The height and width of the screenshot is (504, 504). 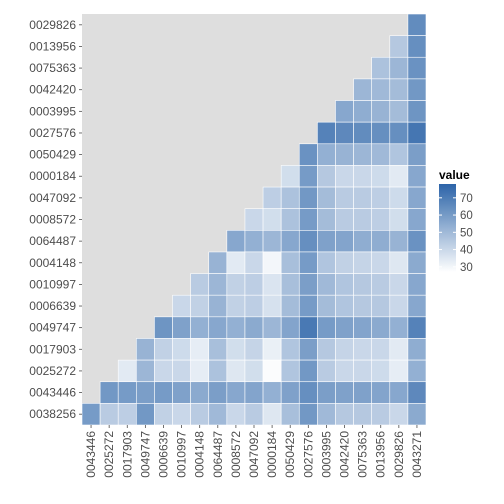 What do you see at coordinates (447, 228) in the screenshot?
I see `legend-colorbar` at bounding box center [447, 228].